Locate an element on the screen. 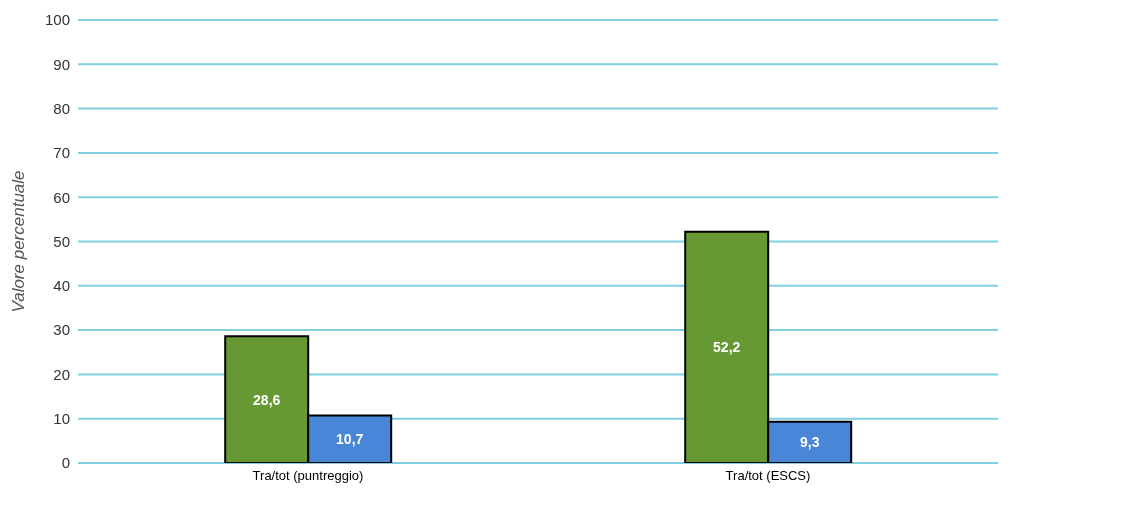  y-tick-label: 100 is located at coordinates (57, 20).